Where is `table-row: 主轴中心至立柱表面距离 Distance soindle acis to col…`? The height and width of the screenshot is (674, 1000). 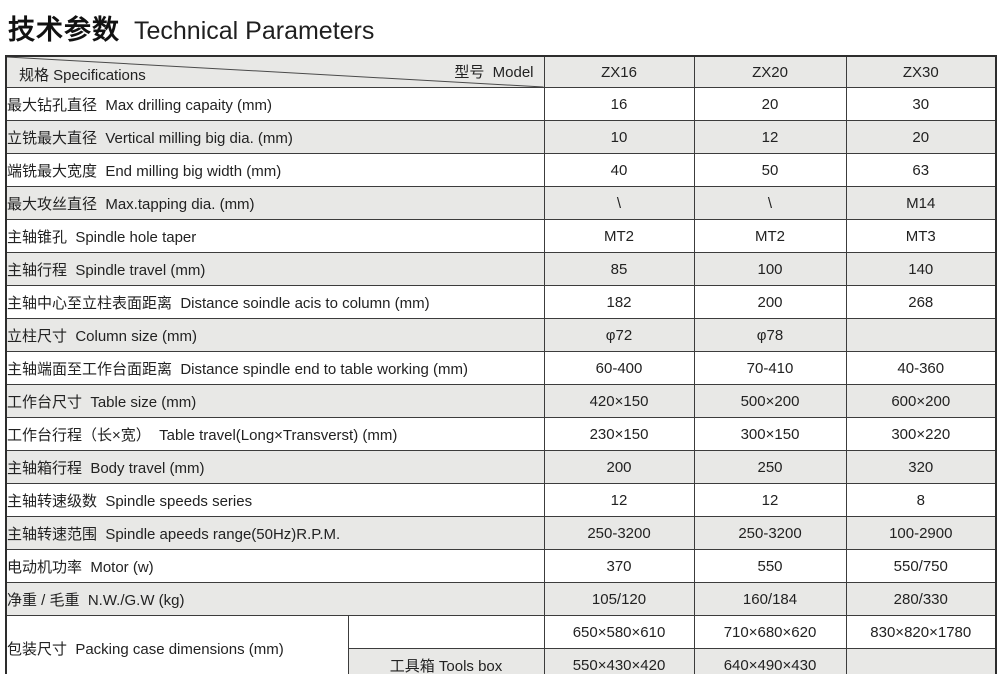
table-row: 主轴中心至立柱表面距离 Distance soindle acis to col… is located at coordinates (501, 302).